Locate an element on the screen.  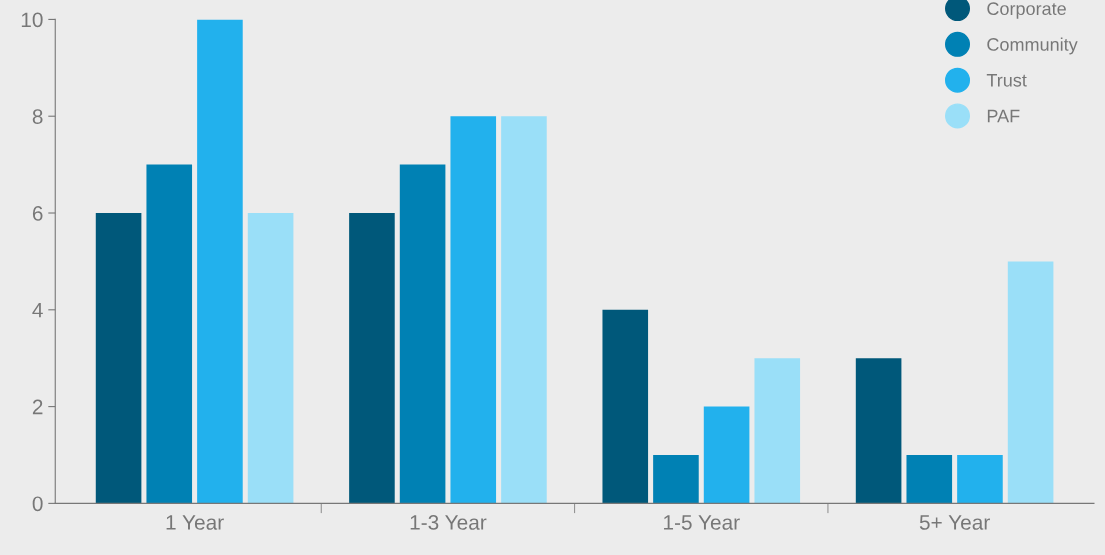
legend-label: PAF is located at coordinates (1003, 116).